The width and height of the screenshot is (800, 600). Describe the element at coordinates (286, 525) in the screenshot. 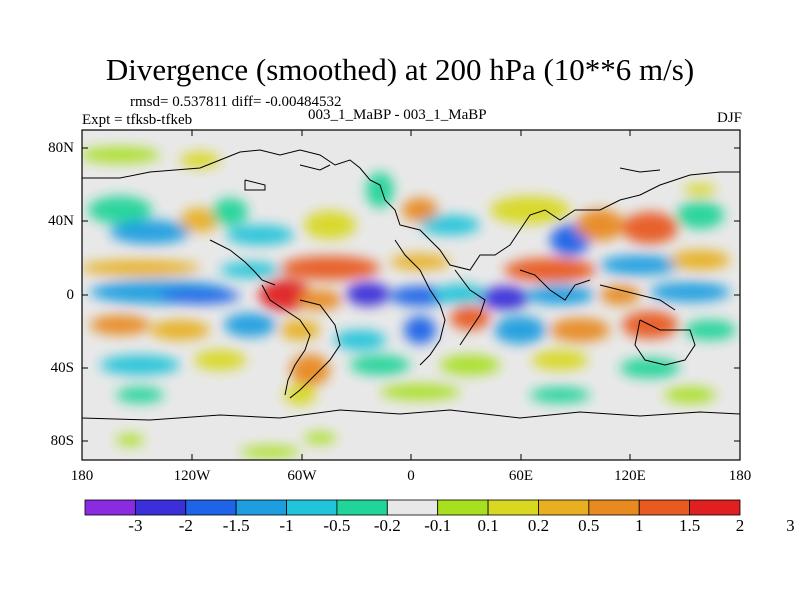

I see `colorbar-label: -1` at that location.